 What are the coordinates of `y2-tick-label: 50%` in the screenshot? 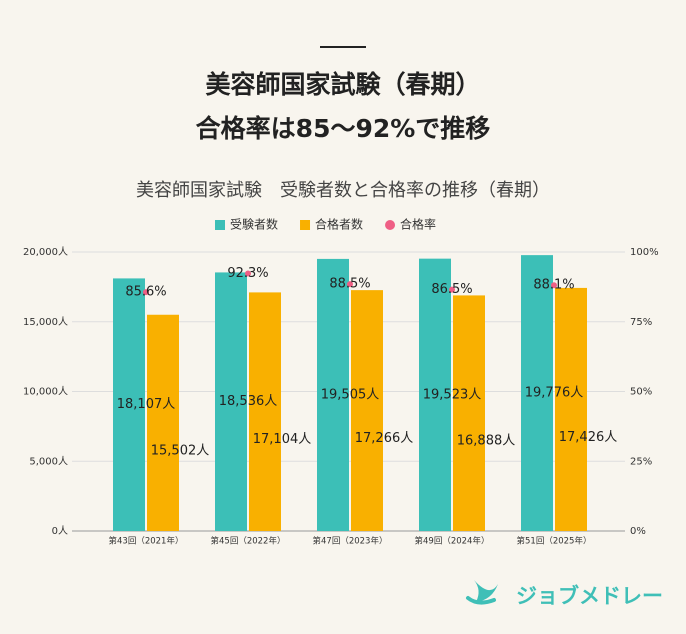 It's located at (641, 392).